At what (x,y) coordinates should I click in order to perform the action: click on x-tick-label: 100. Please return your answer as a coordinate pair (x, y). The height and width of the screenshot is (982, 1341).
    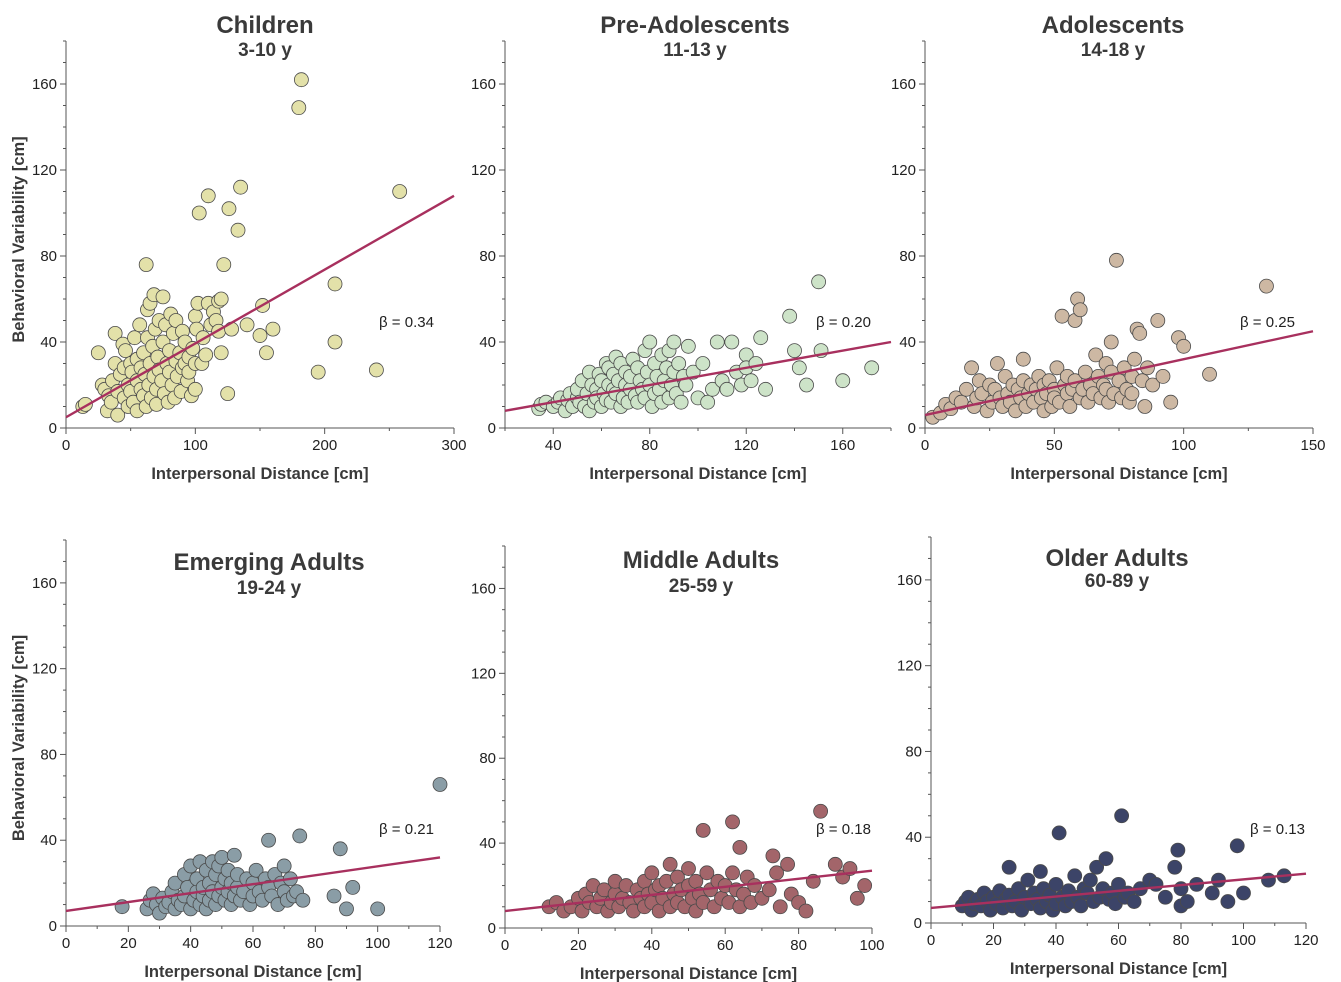
    Looking at the image, I should click on (377, 943).